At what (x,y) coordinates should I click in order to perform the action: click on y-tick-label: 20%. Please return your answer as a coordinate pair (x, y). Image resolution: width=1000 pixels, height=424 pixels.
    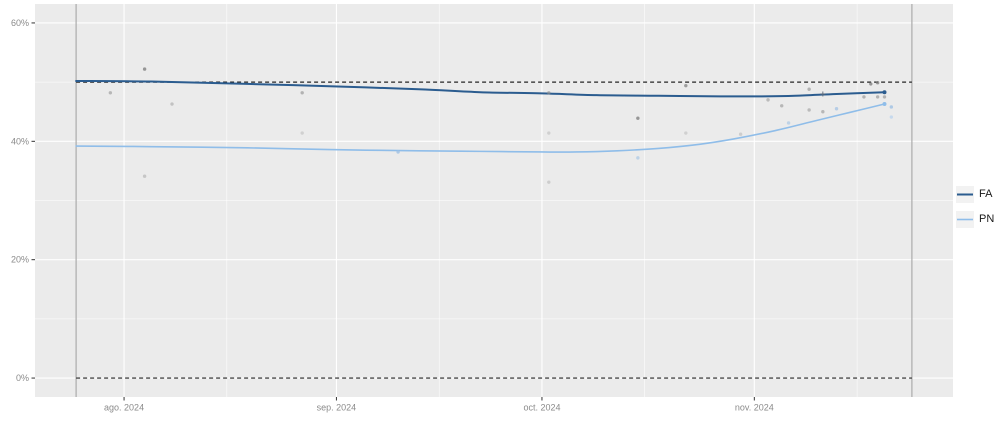
    Looking at the image, I should click on (20, 260).